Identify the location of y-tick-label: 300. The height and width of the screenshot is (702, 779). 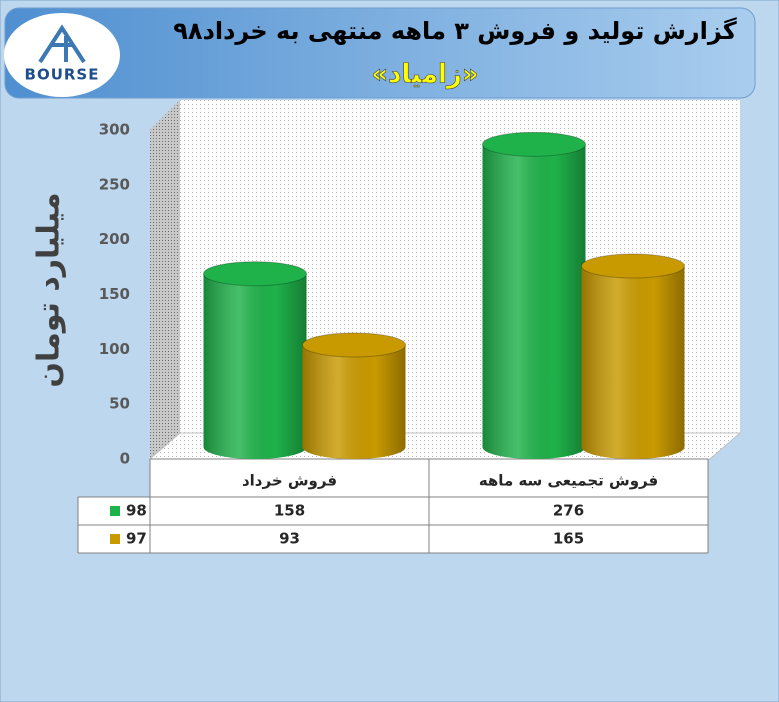
(114, 130).